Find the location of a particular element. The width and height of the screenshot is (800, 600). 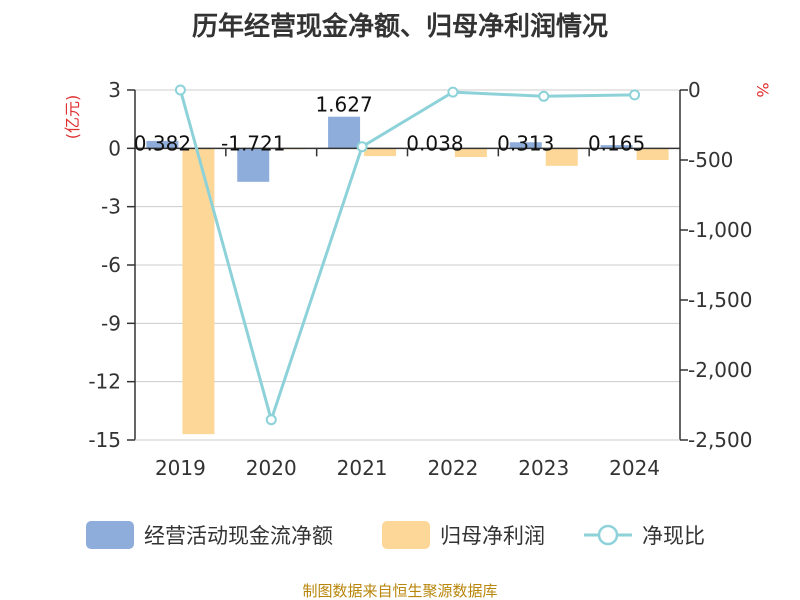

left-tick-label: 3 is located at coordinates (114, 90).